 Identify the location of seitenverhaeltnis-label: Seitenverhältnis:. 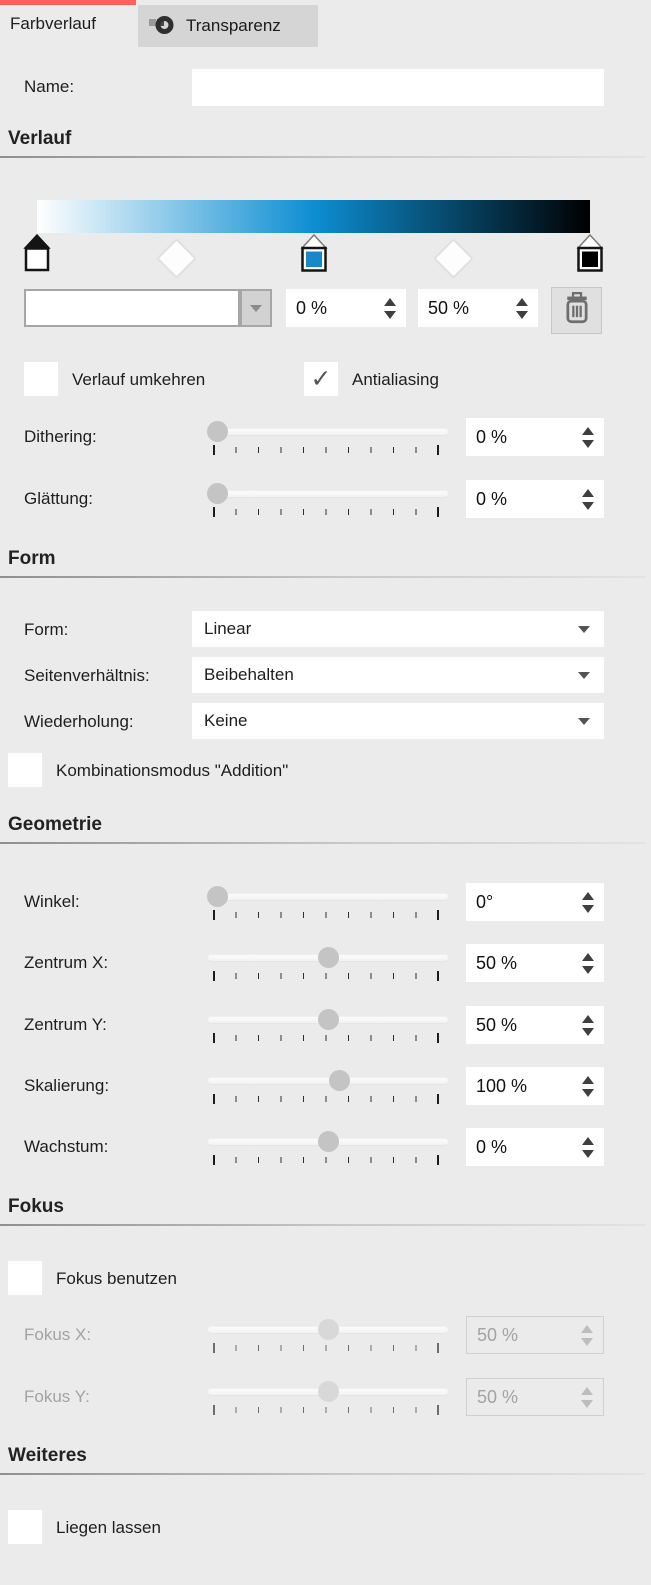
(87, 675).